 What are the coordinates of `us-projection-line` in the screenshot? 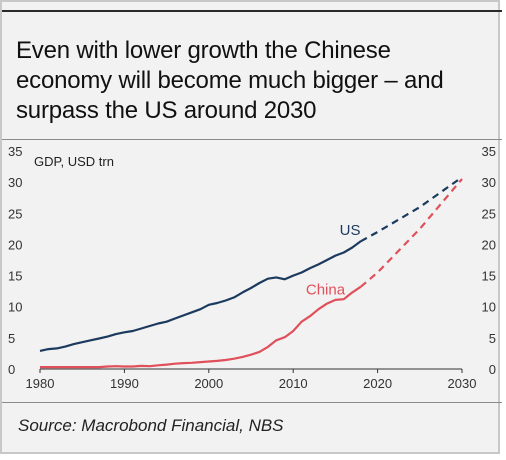 It's located at (411, 209).